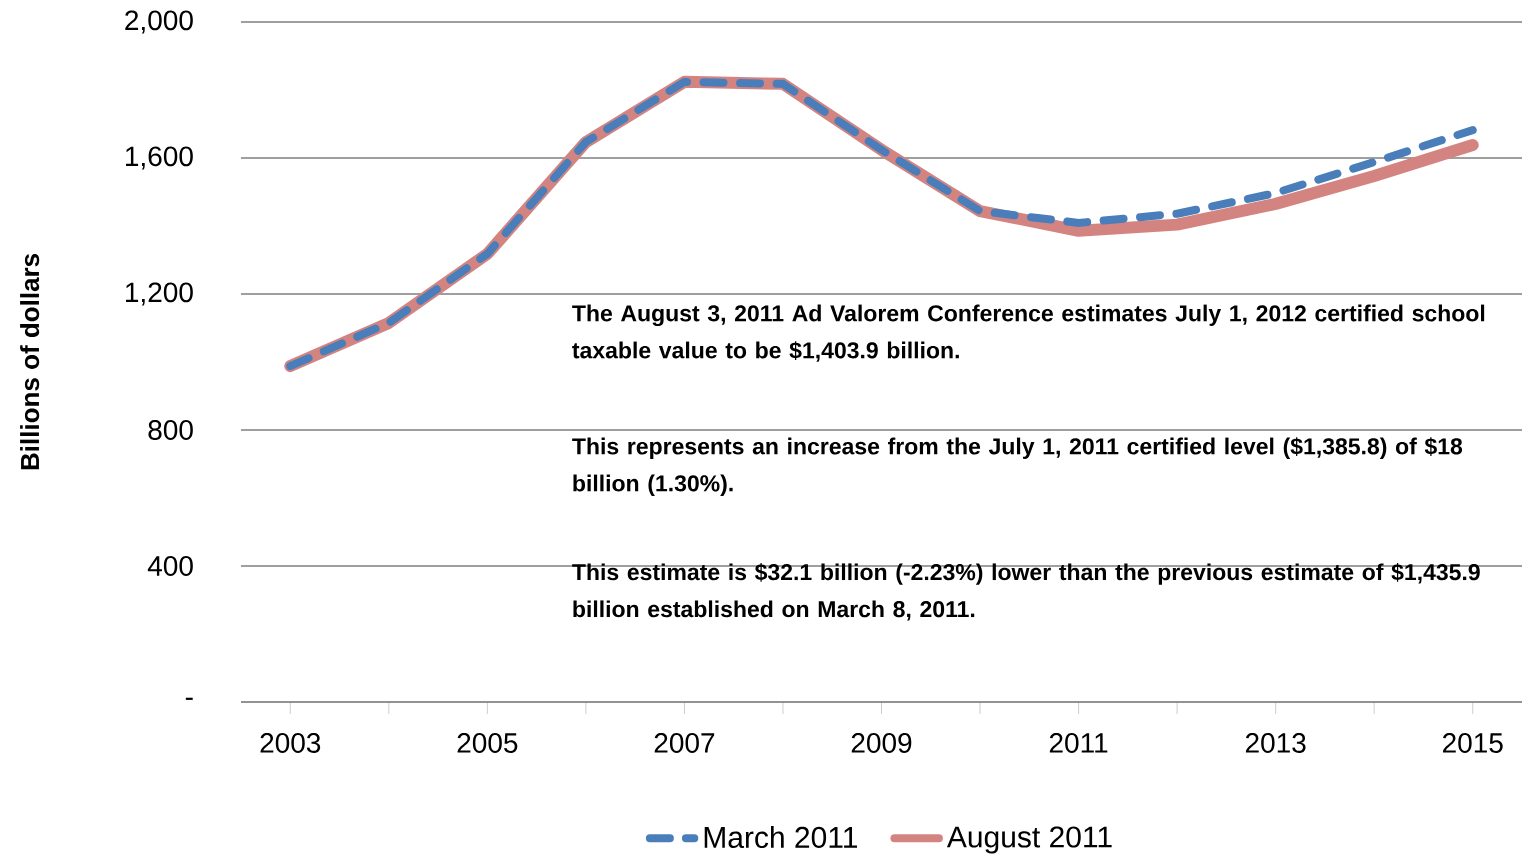 The width and height of the screenshot is (1532, 865). What do you see at coordinates (1473, 743) in the screenshot?
I see `x-tick-label: 2015` at bounding box center [1473, 743].